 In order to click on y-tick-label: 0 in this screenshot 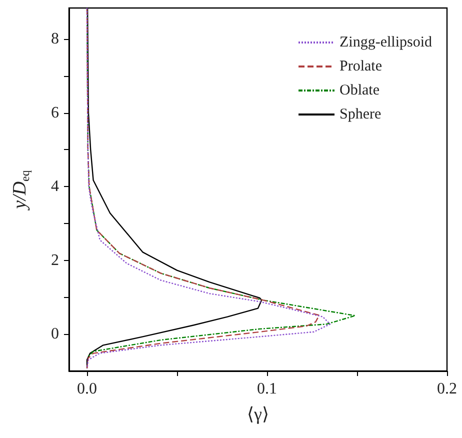, I will do `click(55, 334)`.